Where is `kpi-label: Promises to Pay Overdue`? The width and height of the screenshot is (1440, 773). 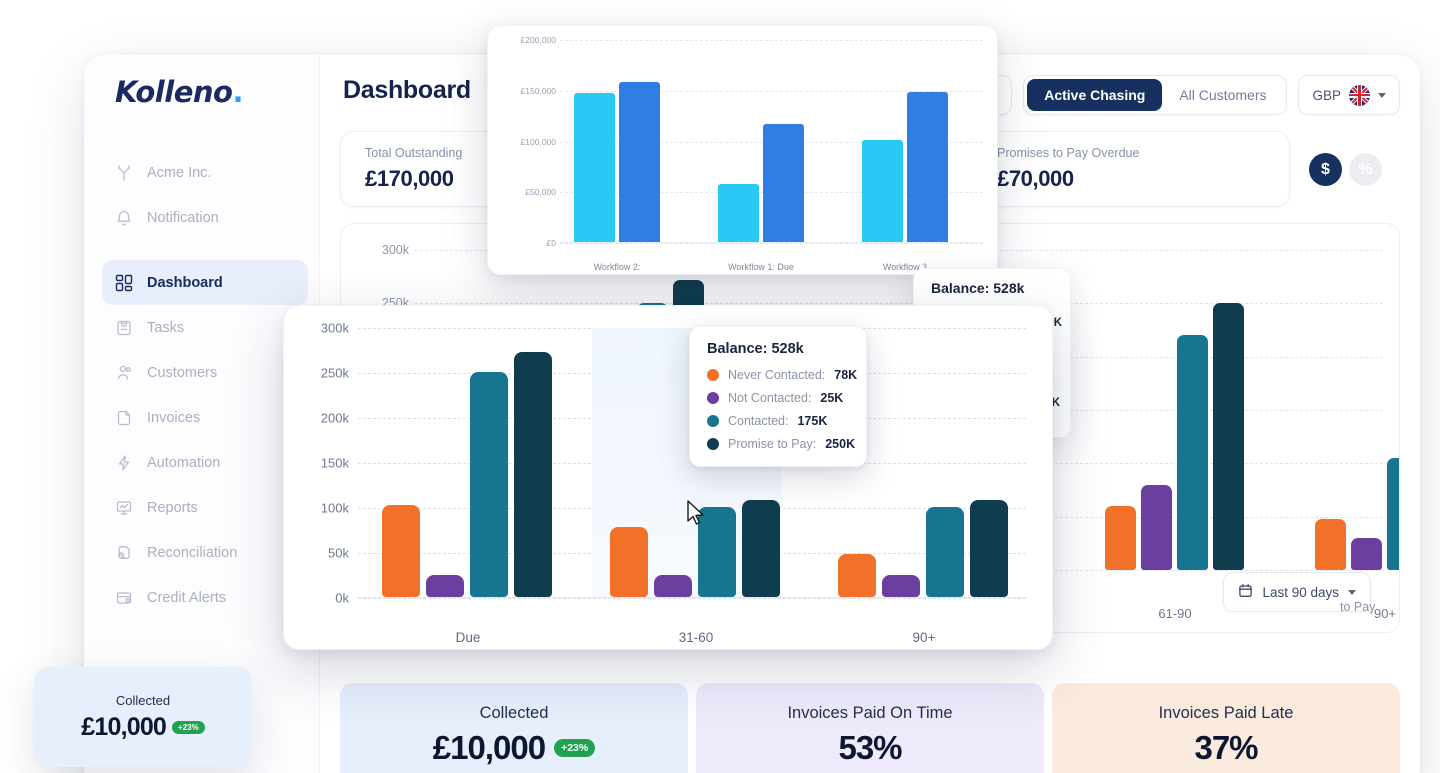 kpi-label: Promises to Pay Overdue is located at coordinates (1068, 153).